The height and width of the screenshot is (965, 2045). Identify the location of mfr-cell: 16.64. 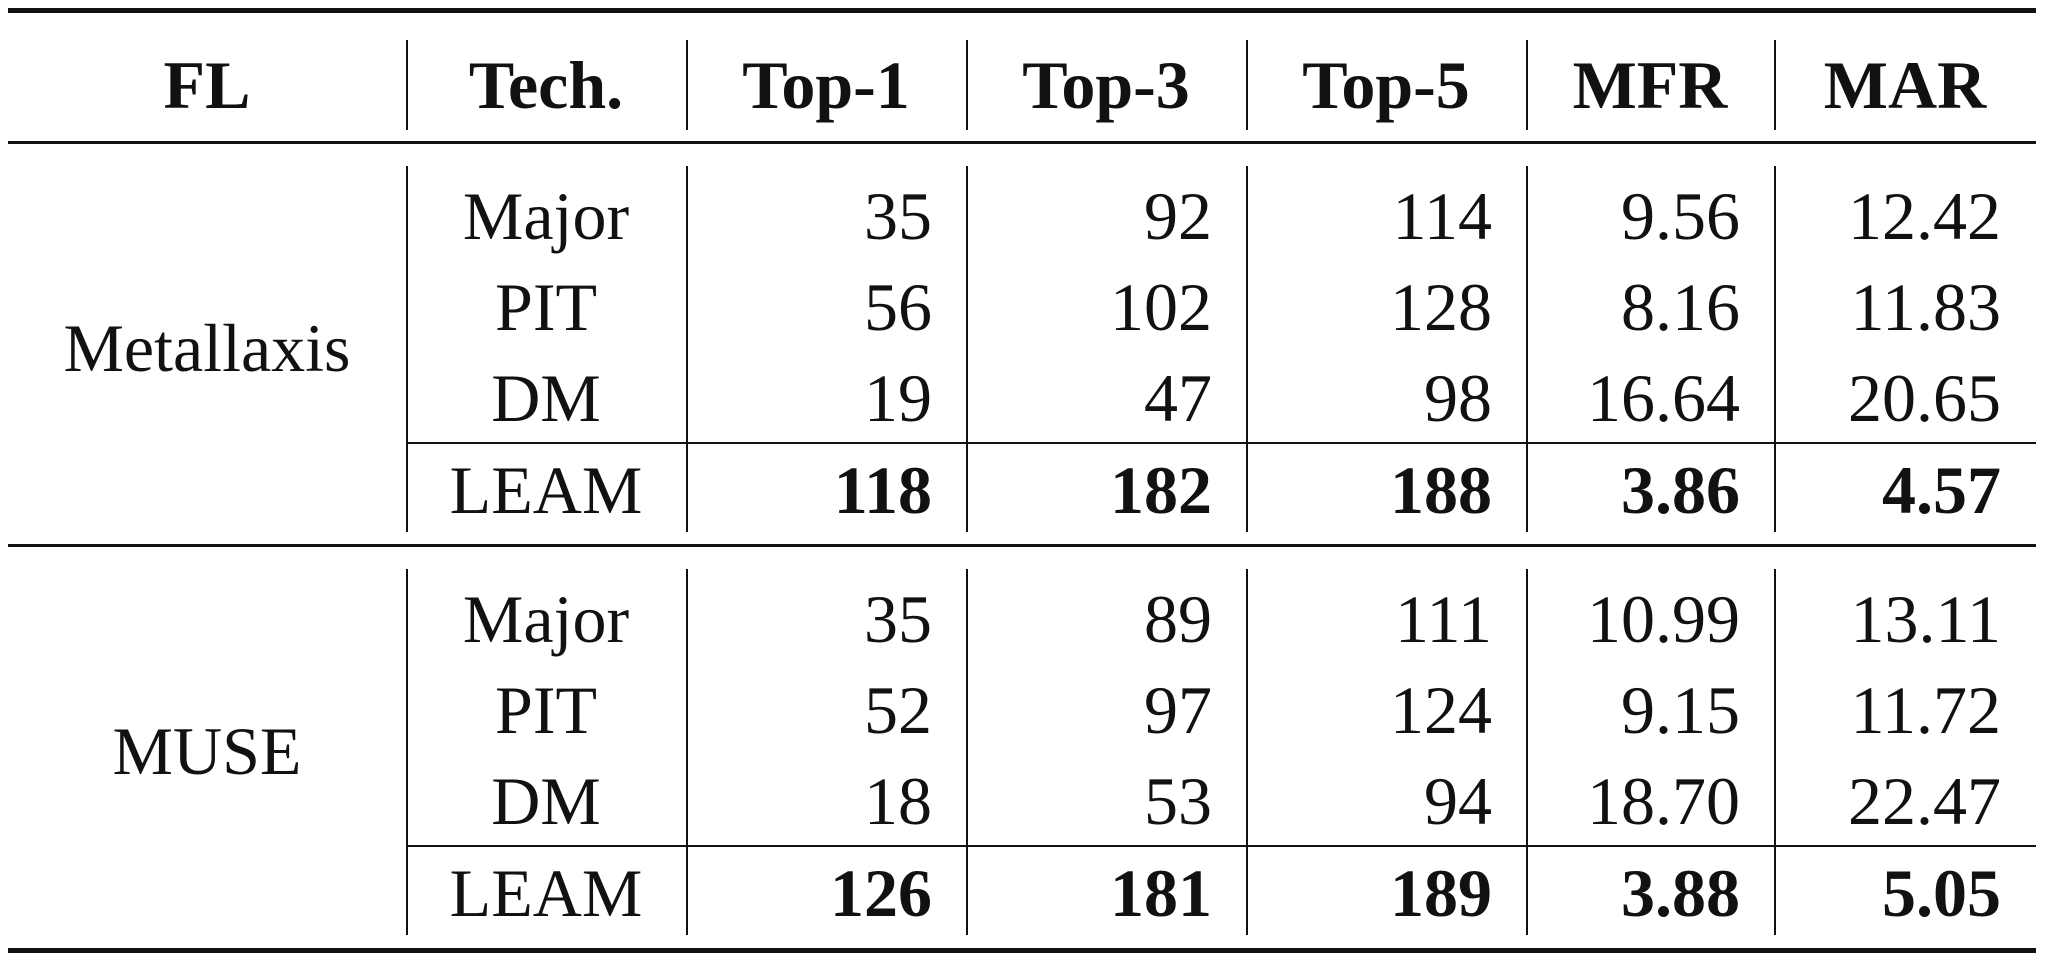
(1663, 398).